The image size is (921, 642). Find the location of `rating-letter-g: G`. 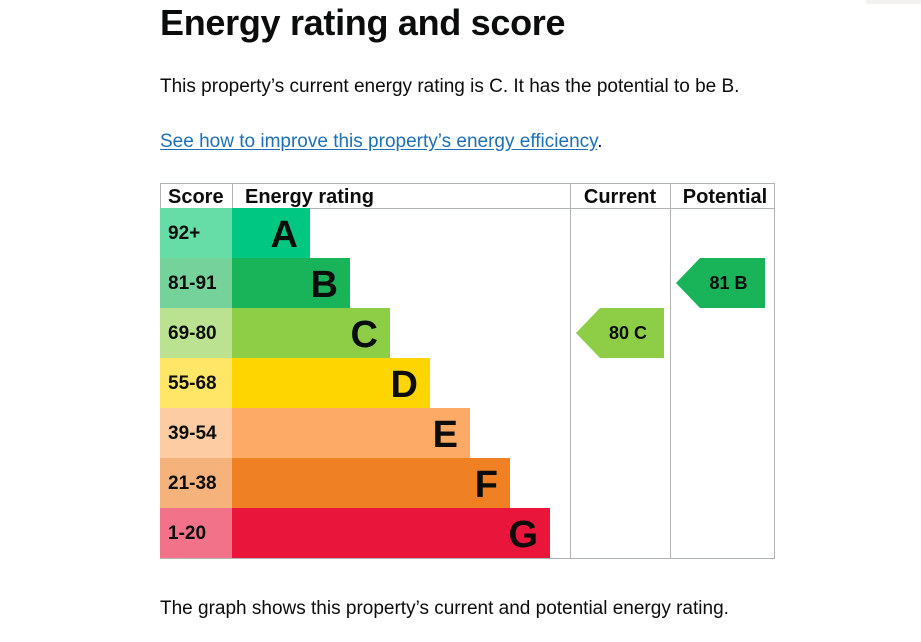

rating-letter-g: G is located at coordinates (523, 535).